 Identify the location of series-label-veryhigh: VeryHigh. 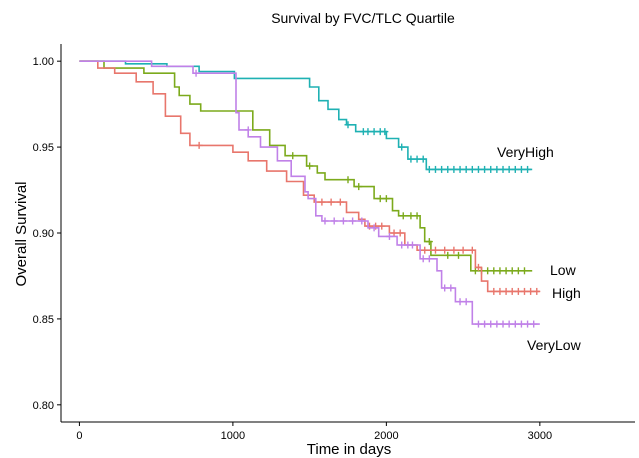
(525, 152).